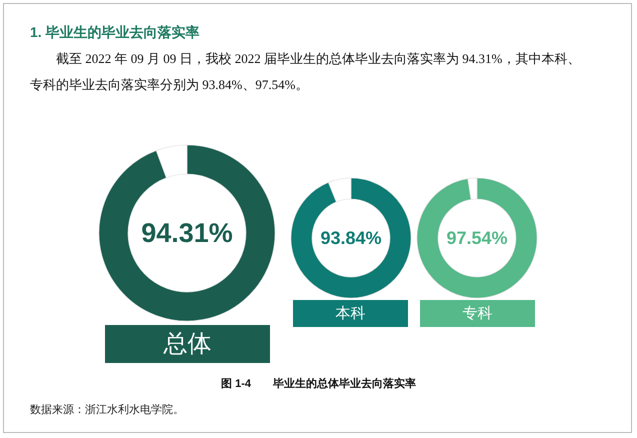 The height and width of the screenshot is (438, 637). Describe the element at coordinates (306, 72) in the screenshot. I see `text: 截至 2022 年 09 月 09 日，我校 2022 届毕业生的总体毕业去向落实率为 94.31%，其中本科、专科的毕业去向落实率分别为 93.84%、97.54%。` at that location.